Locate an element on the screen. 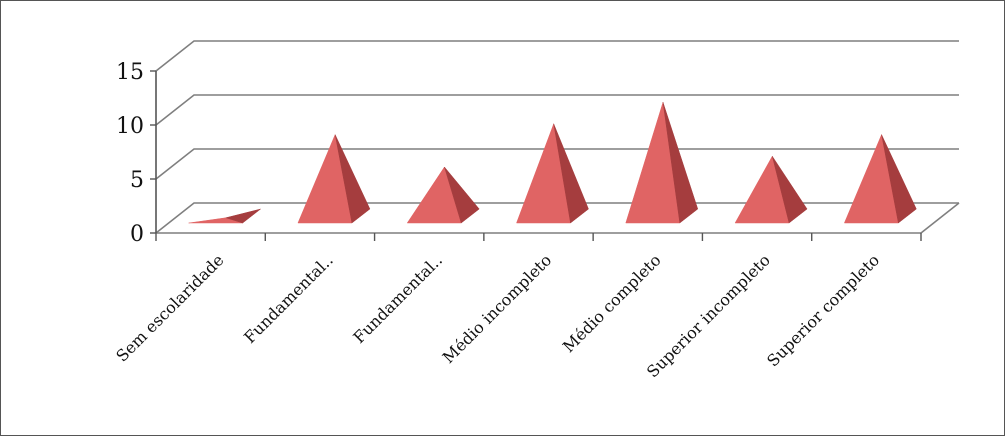 The image size is (1005, 436). y-tick-labels: 0 5 10 15 is located at coordinates (130, 153).